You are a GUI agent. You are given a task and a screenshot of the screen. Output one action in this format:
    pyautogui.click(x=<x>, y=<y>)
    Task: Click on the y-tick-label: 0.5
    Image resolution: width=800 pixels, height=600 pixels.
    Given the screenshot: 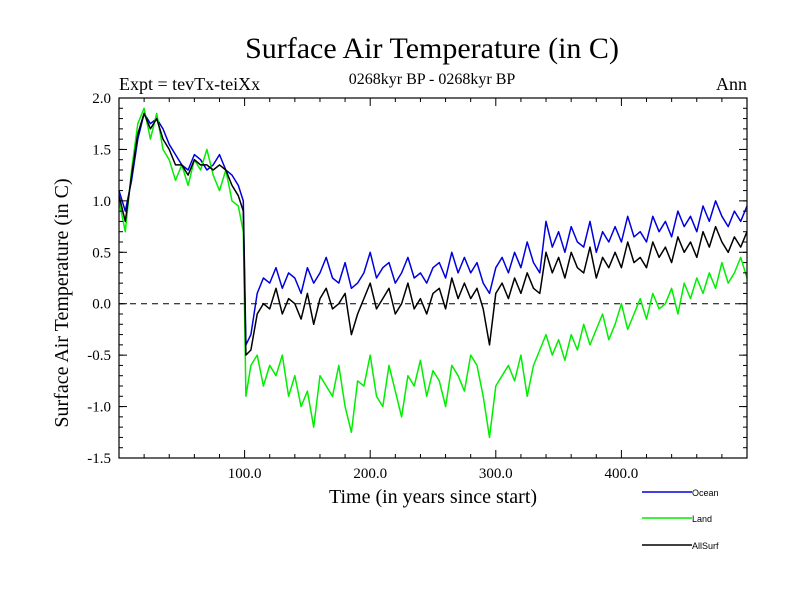 What is the action you would take?
    pyautogui.click(x=101, y=253)
    